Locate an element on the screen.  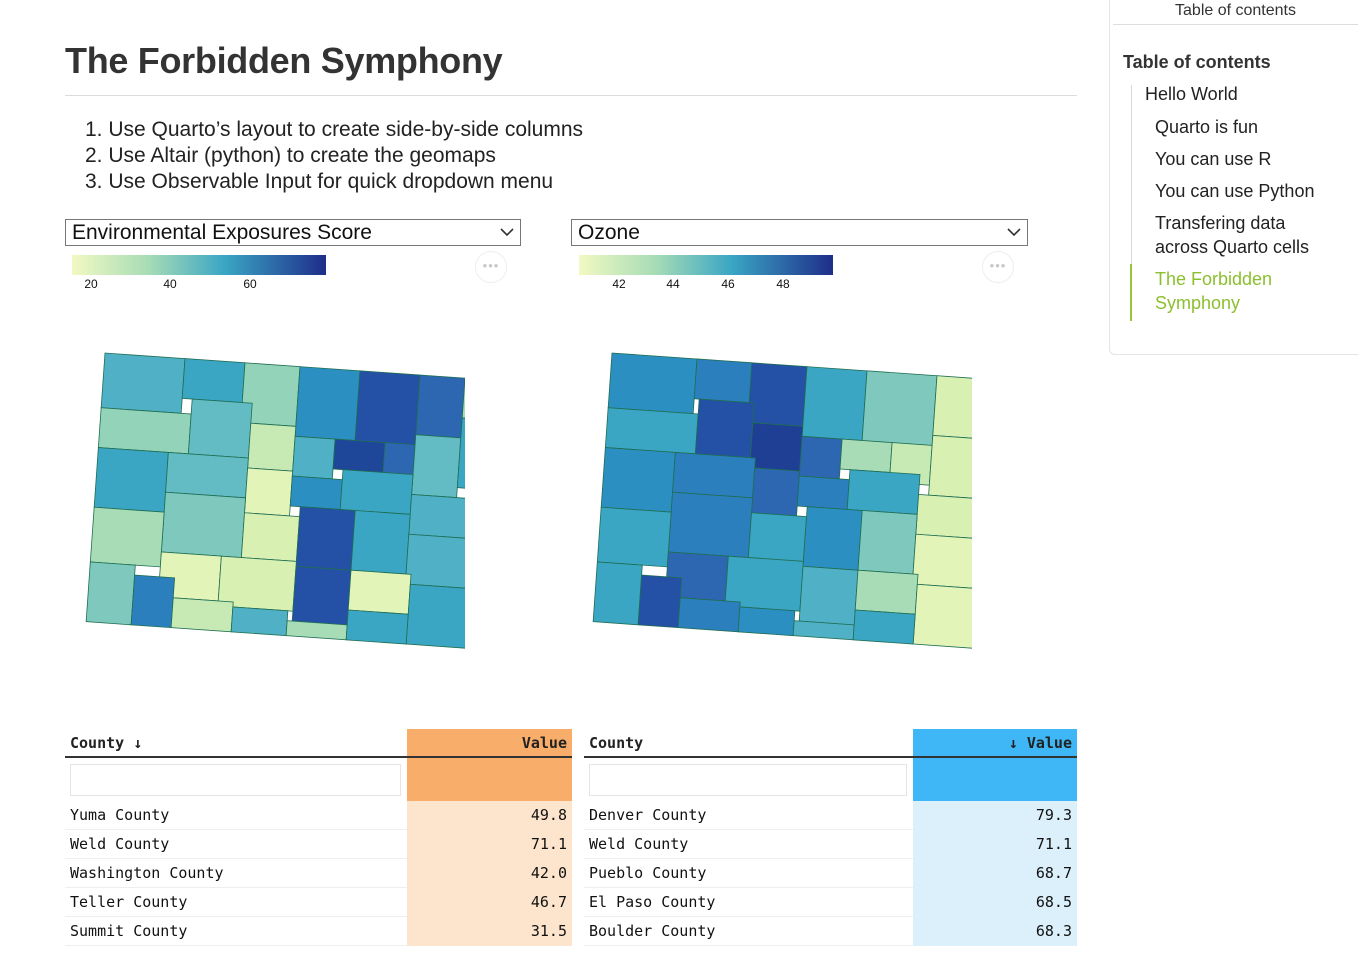
color-legend-left: 20 40 60 is located at coordinates (200, 275).